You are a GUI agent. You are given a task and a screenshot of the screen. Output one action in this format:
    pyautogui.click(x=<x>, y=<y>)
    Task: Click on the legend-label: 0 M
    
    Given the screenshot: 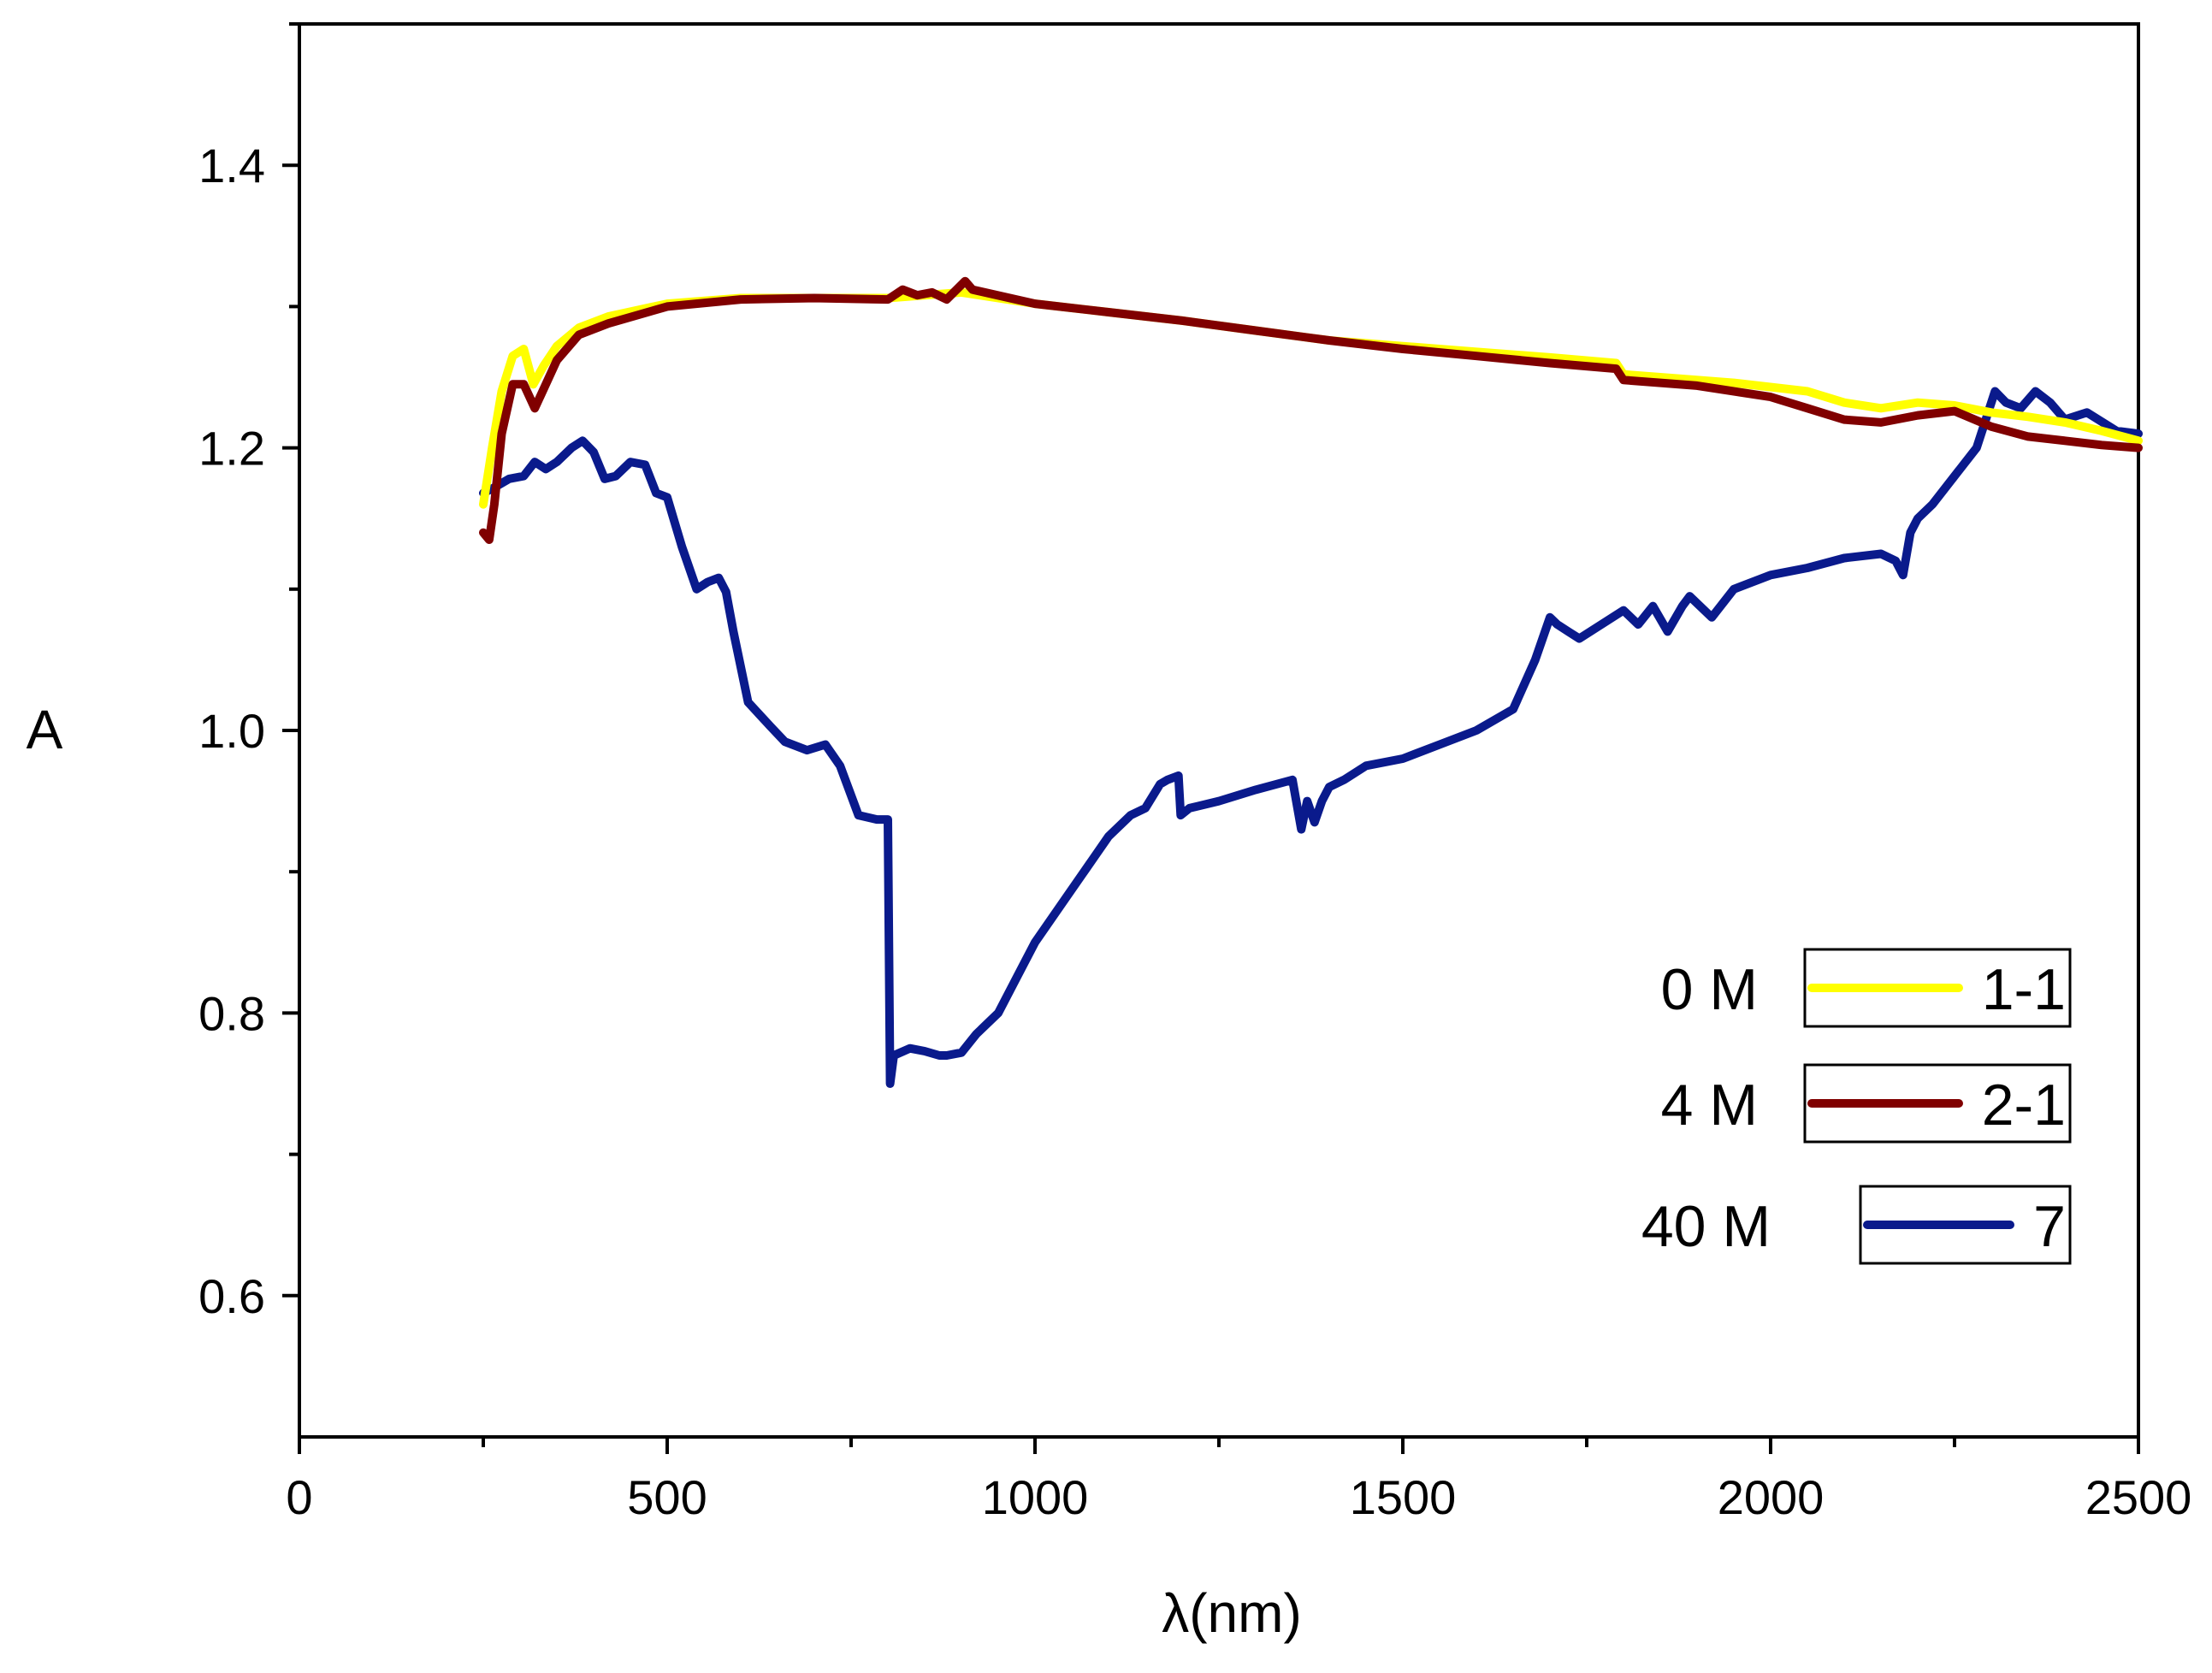 What is the action you would take?
    pyautogui.click(x=1709, y=989)
    